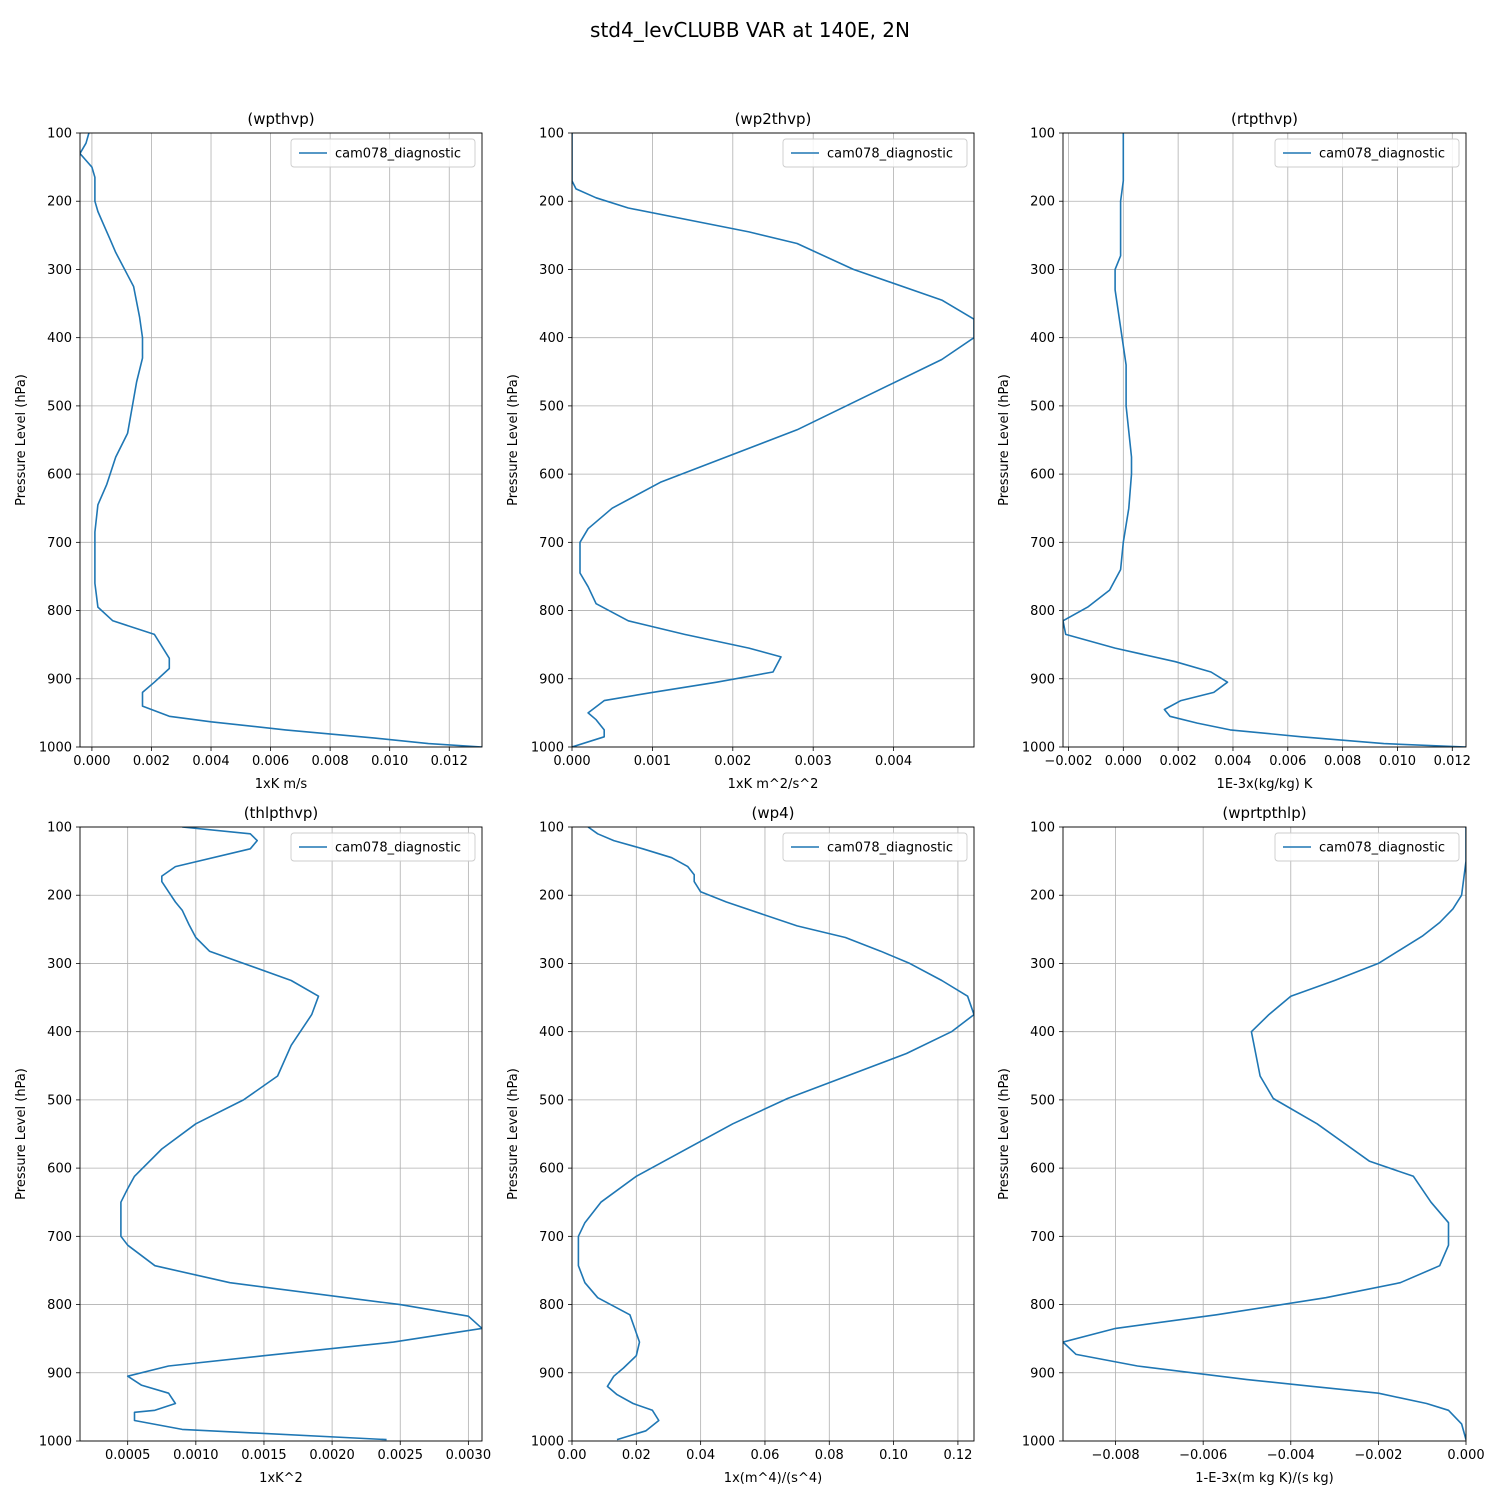 The width and height of the screenshot is (1500, 1500). I want to click on x-axis-label: 1x(m^4)/(s^4), so click(773, 1478).